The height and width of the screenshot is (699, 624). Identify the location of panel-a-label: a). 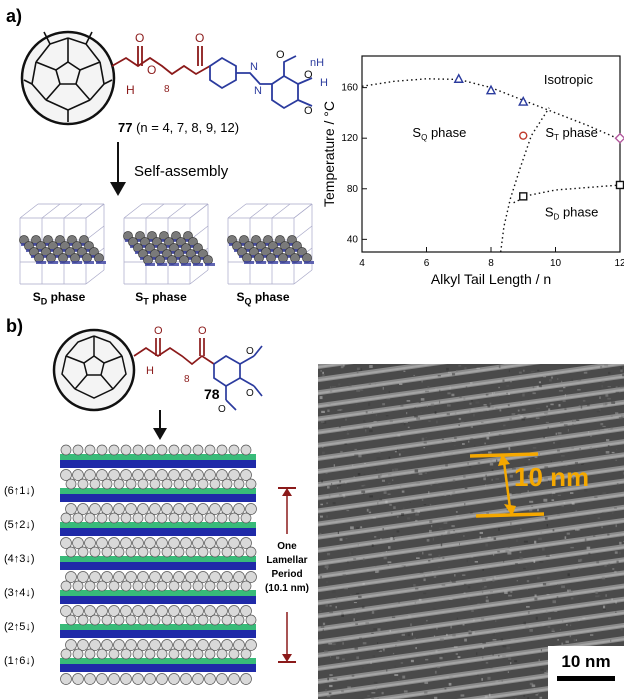
(14, 16).